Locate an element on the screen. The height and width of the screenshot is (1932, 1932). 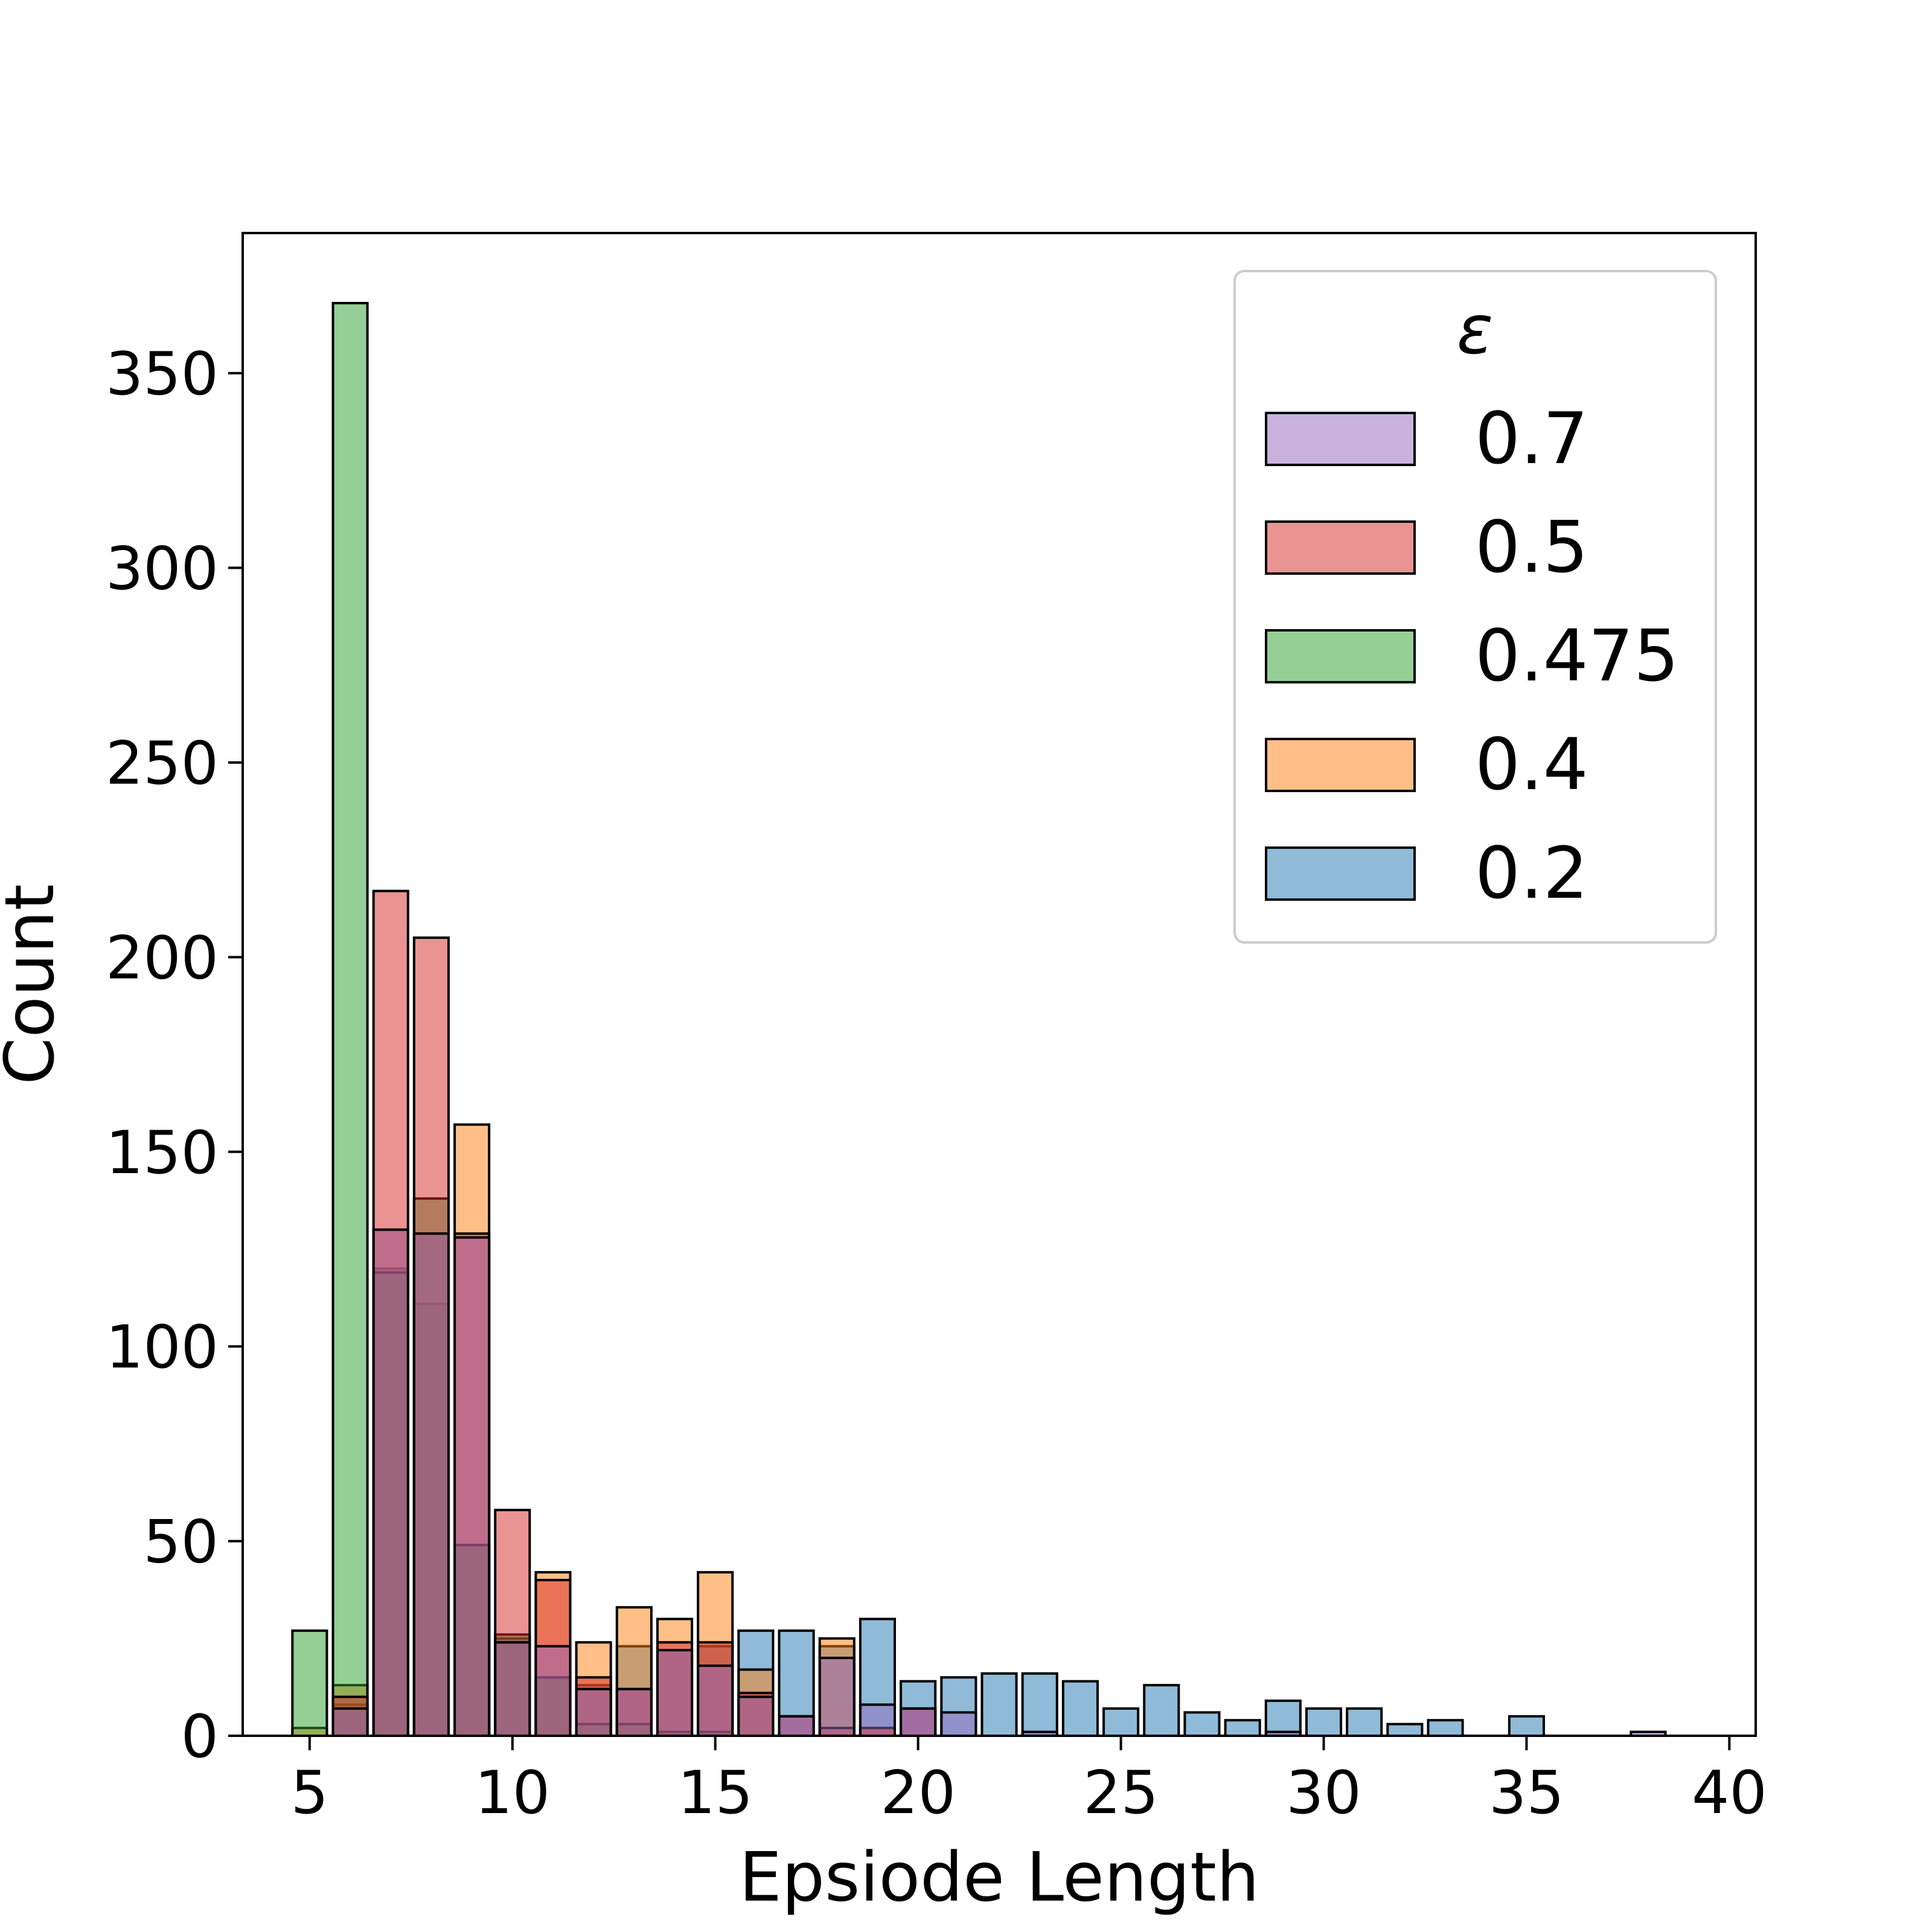
x-tick-label: 35 is located at coordinates (1527, 1793).